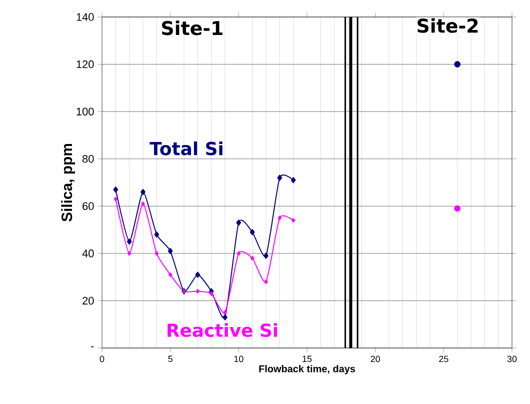 The width and height of the screenshot is (530, 404). I want to click on annotation: Site-1, so click(192, 28).